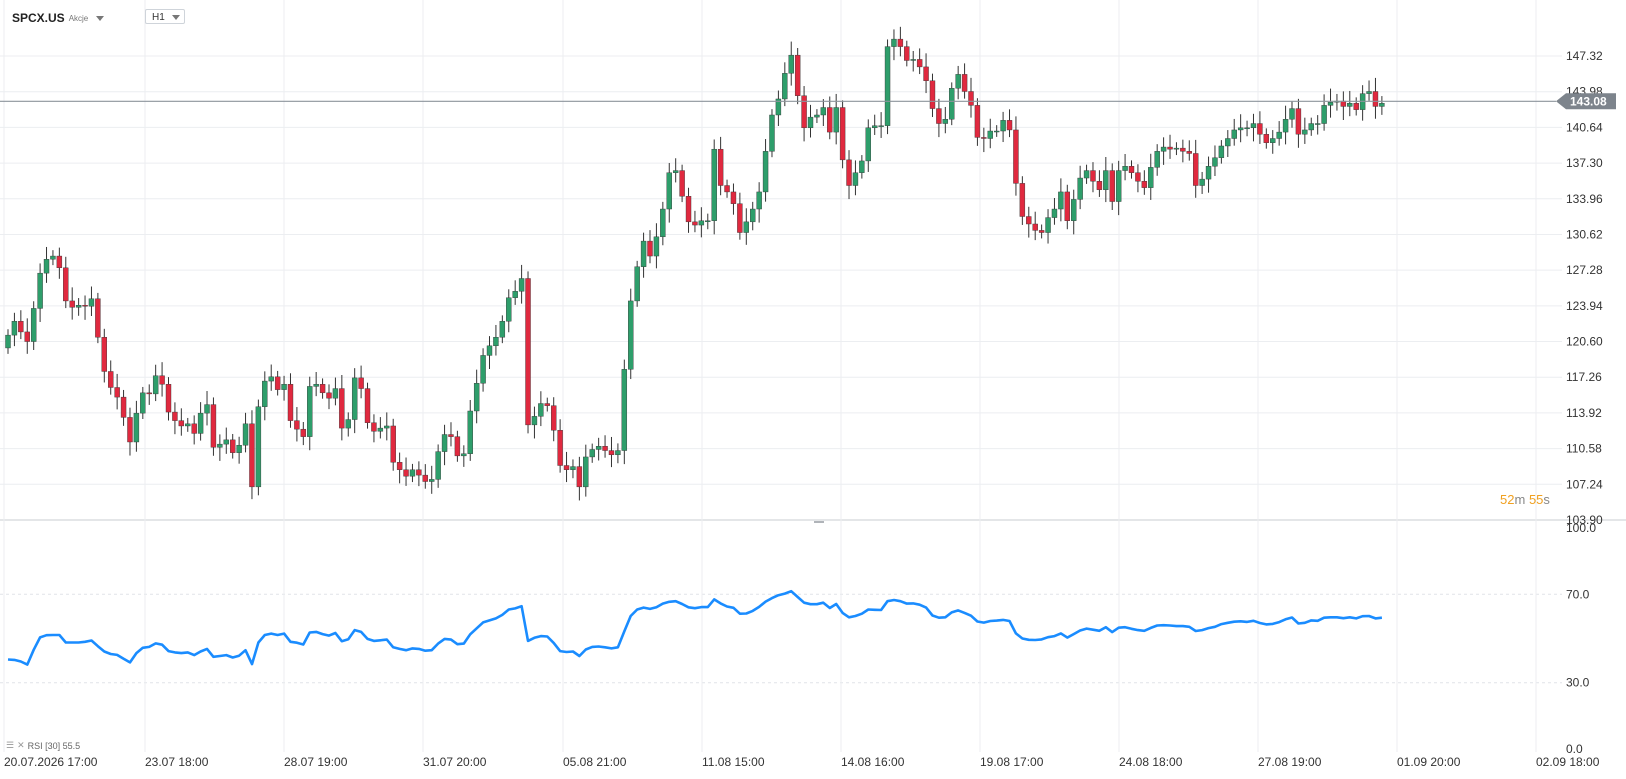 The image size is (1626, 779). I want to click on price-tick-label: 113.92, so click(1584, 413).